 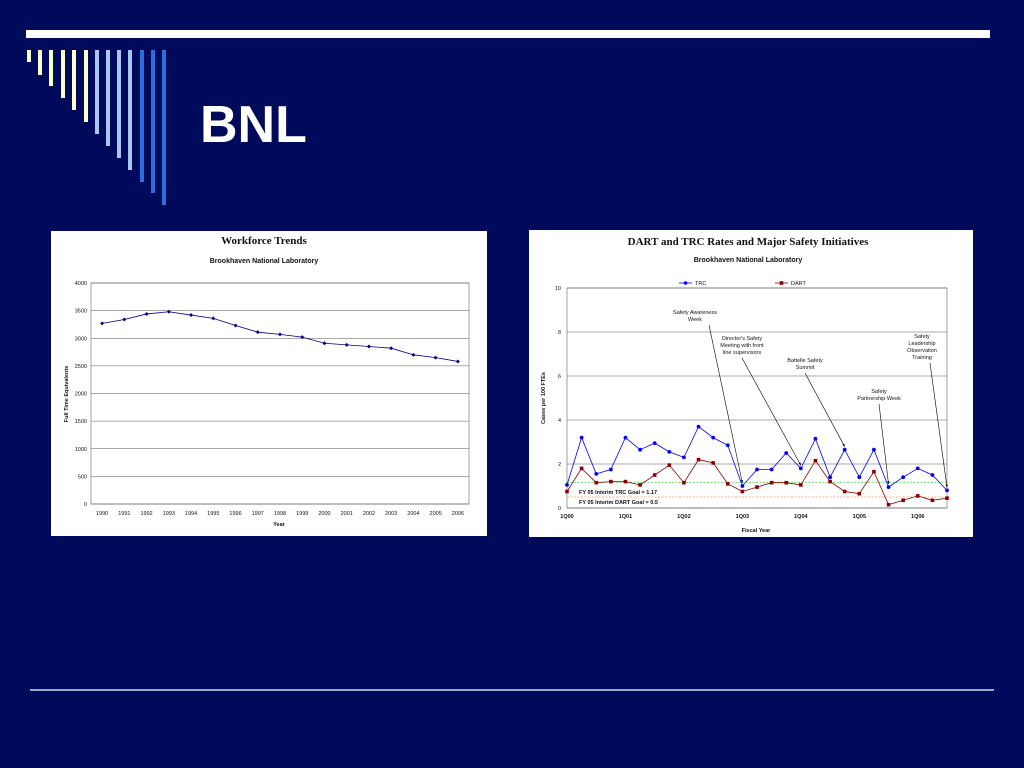 What do you see at coordinates (695, 313) in the screenshot?
I see `annotation-text: Safety Awareness` at bounding box center [695, 313].